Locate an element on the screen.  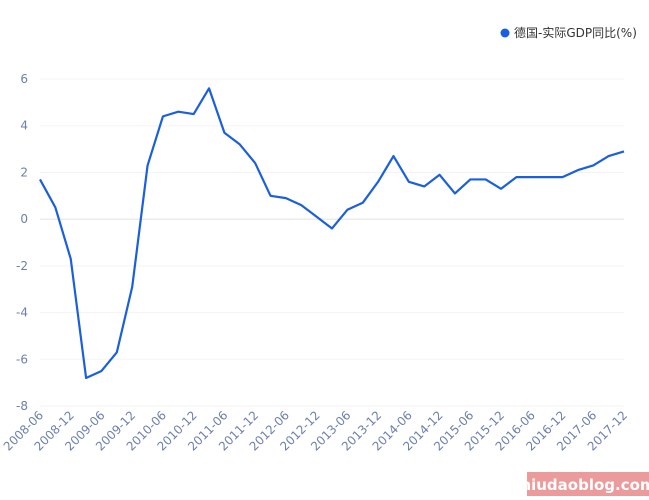
y-tick-label: -4 is located at coordinates (22, 313).